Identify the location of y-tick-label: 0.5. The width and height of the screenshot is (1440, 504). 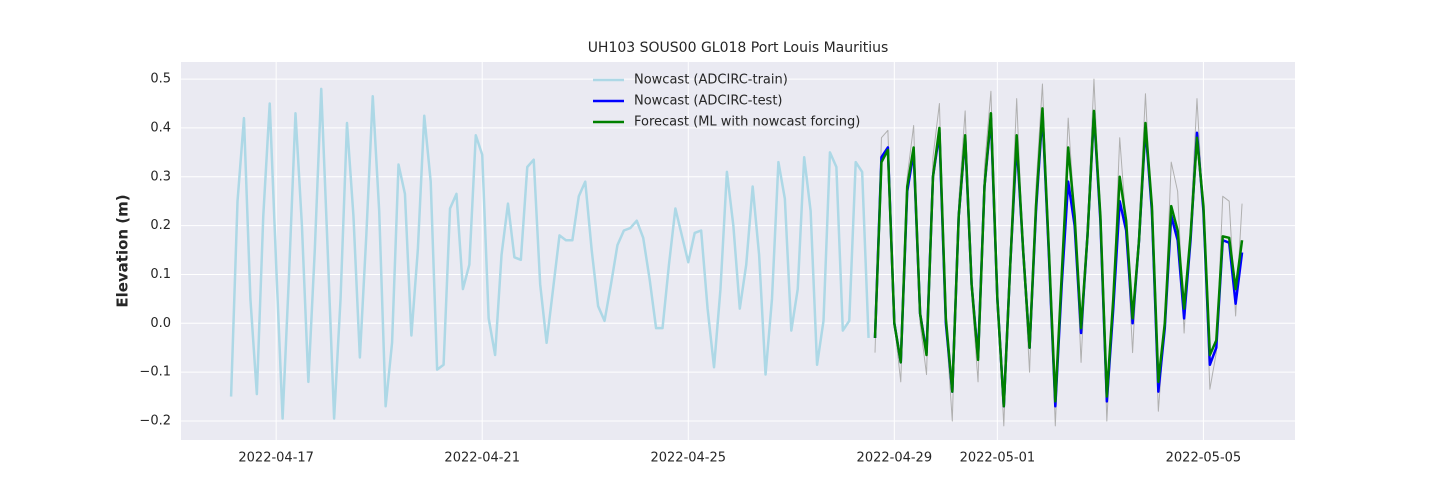
(160, 79).